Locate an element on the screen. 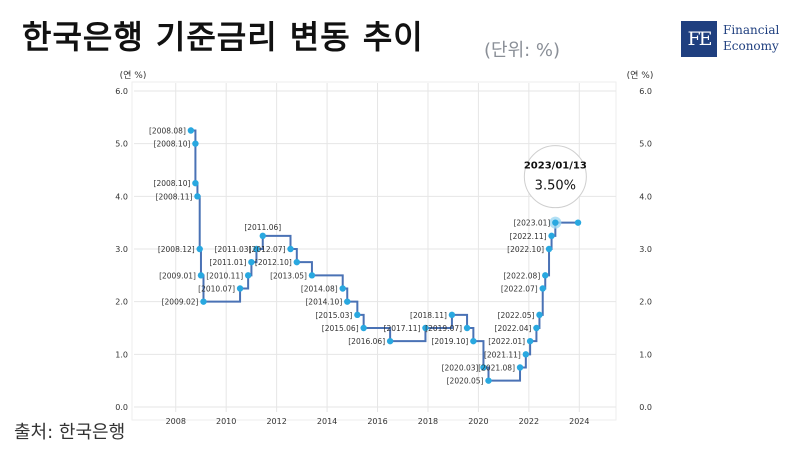  logo-mark-icon: FE is located at coordinates (699, 39).